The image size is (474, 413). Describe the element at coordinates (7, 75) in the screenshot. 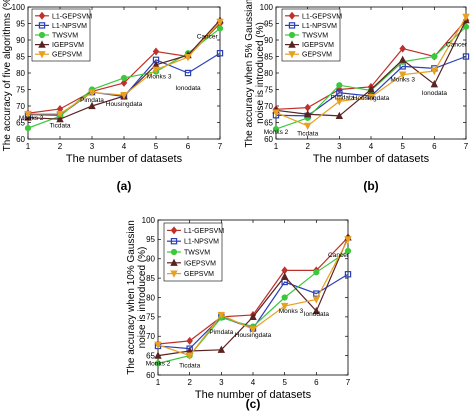

I see `y-axis-label: The accuracy of five algorithms (%)` at that location.